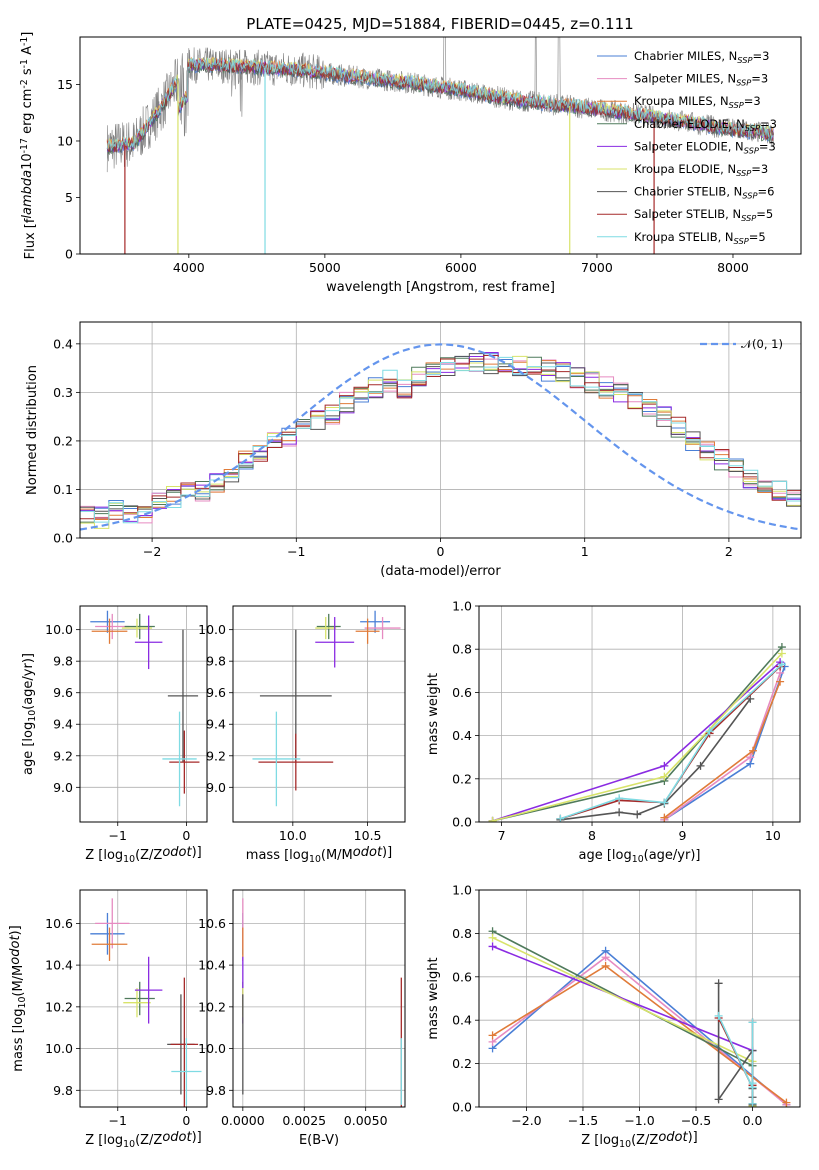  What do you see at coordinates (462, 933) in the screenshot?
I see `y-tick-label: 0.8` at bounding box center [462, 933].